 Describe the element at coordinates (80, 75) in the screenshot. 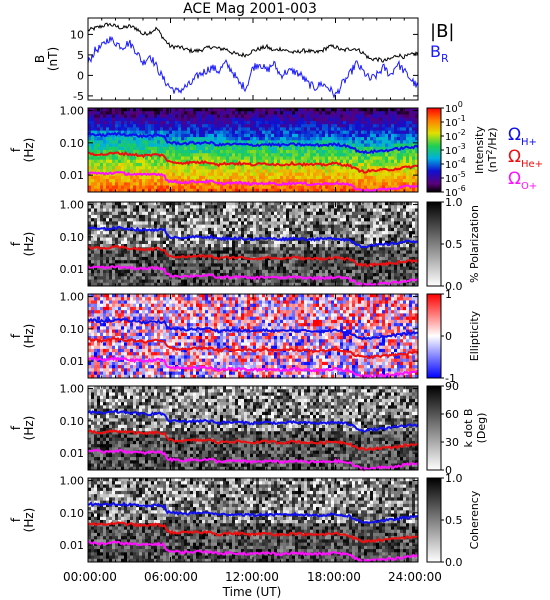

I see `y-tick-label: 0` at that location.